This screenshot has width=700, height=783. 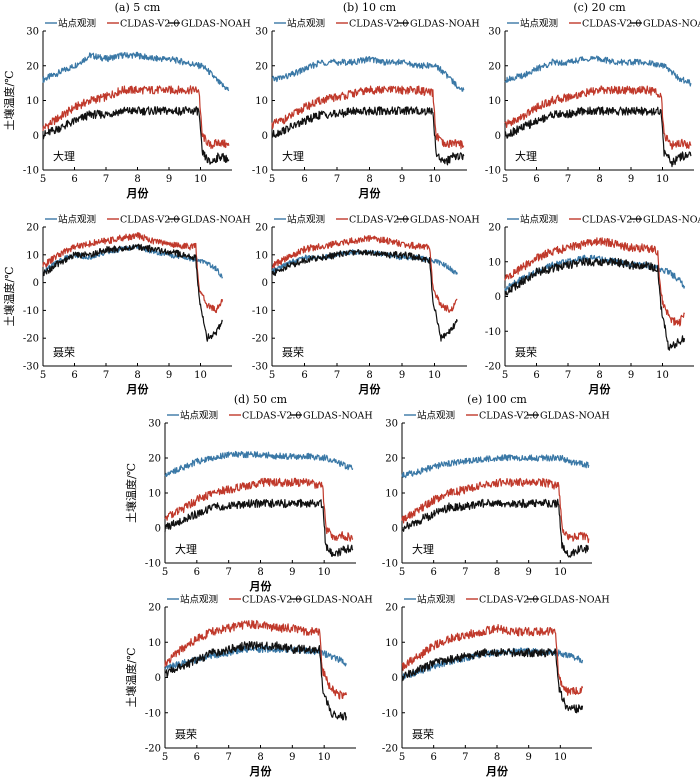 What do you see at coordinates (368, 74) in the screenshot?
I see `series-line-obs` at bounding box center [368, 74].